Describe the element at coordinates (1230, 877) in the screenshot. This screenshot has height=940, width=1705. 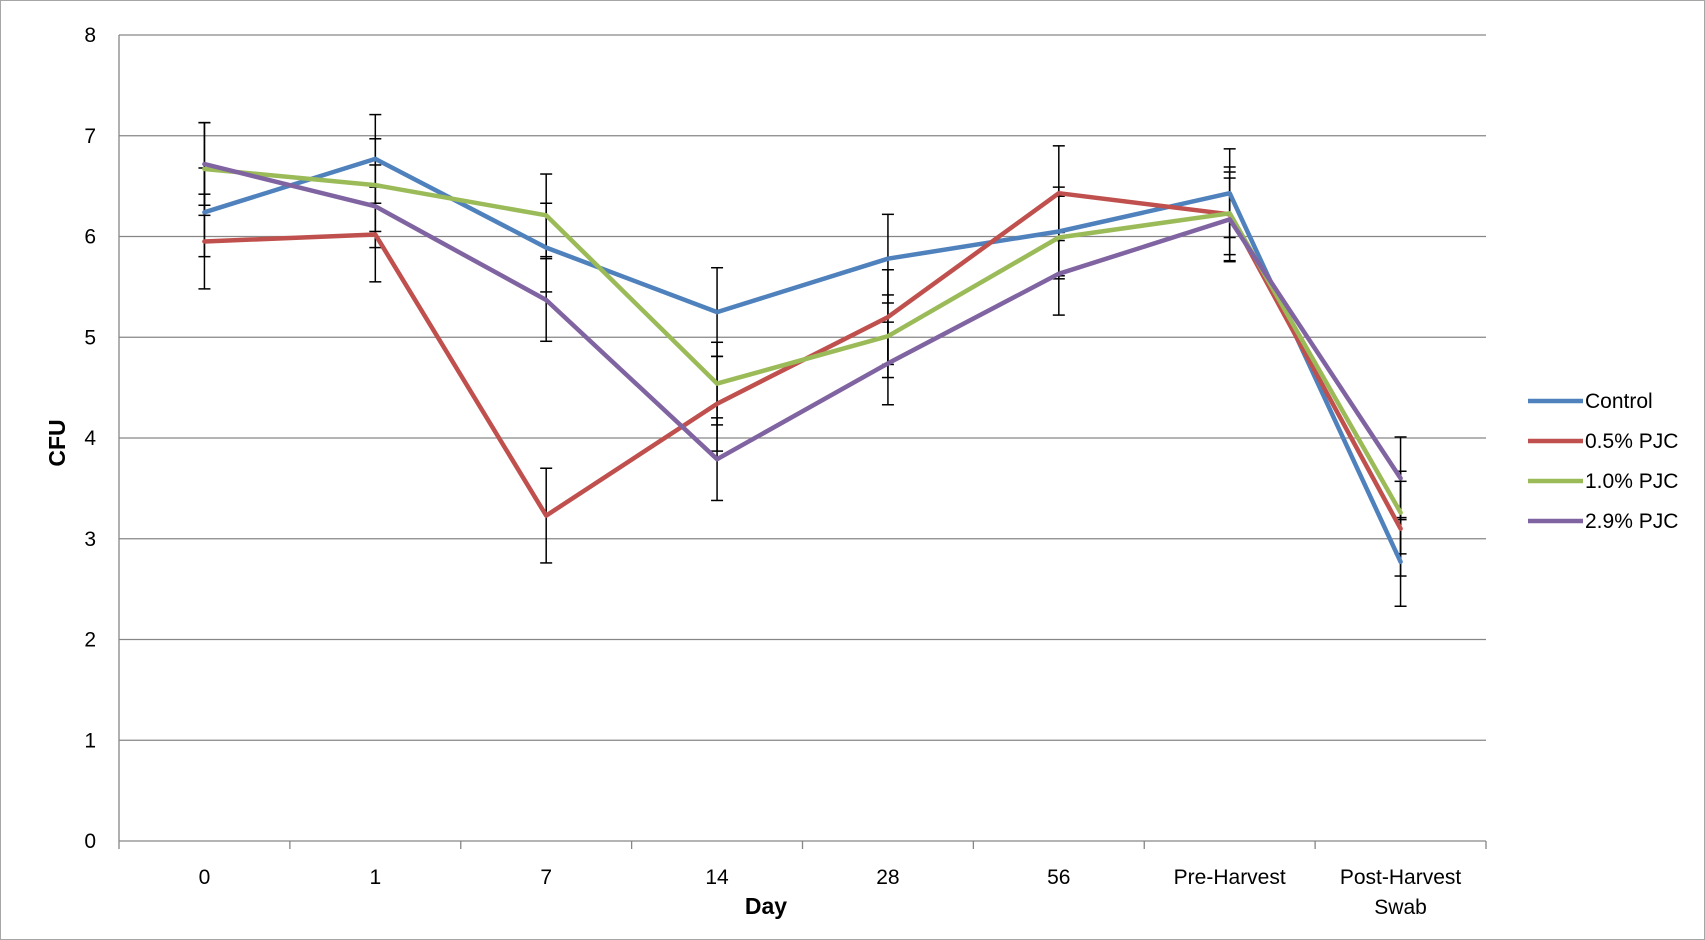
I see `x-tick-label: Pre-Harvest` at that location.